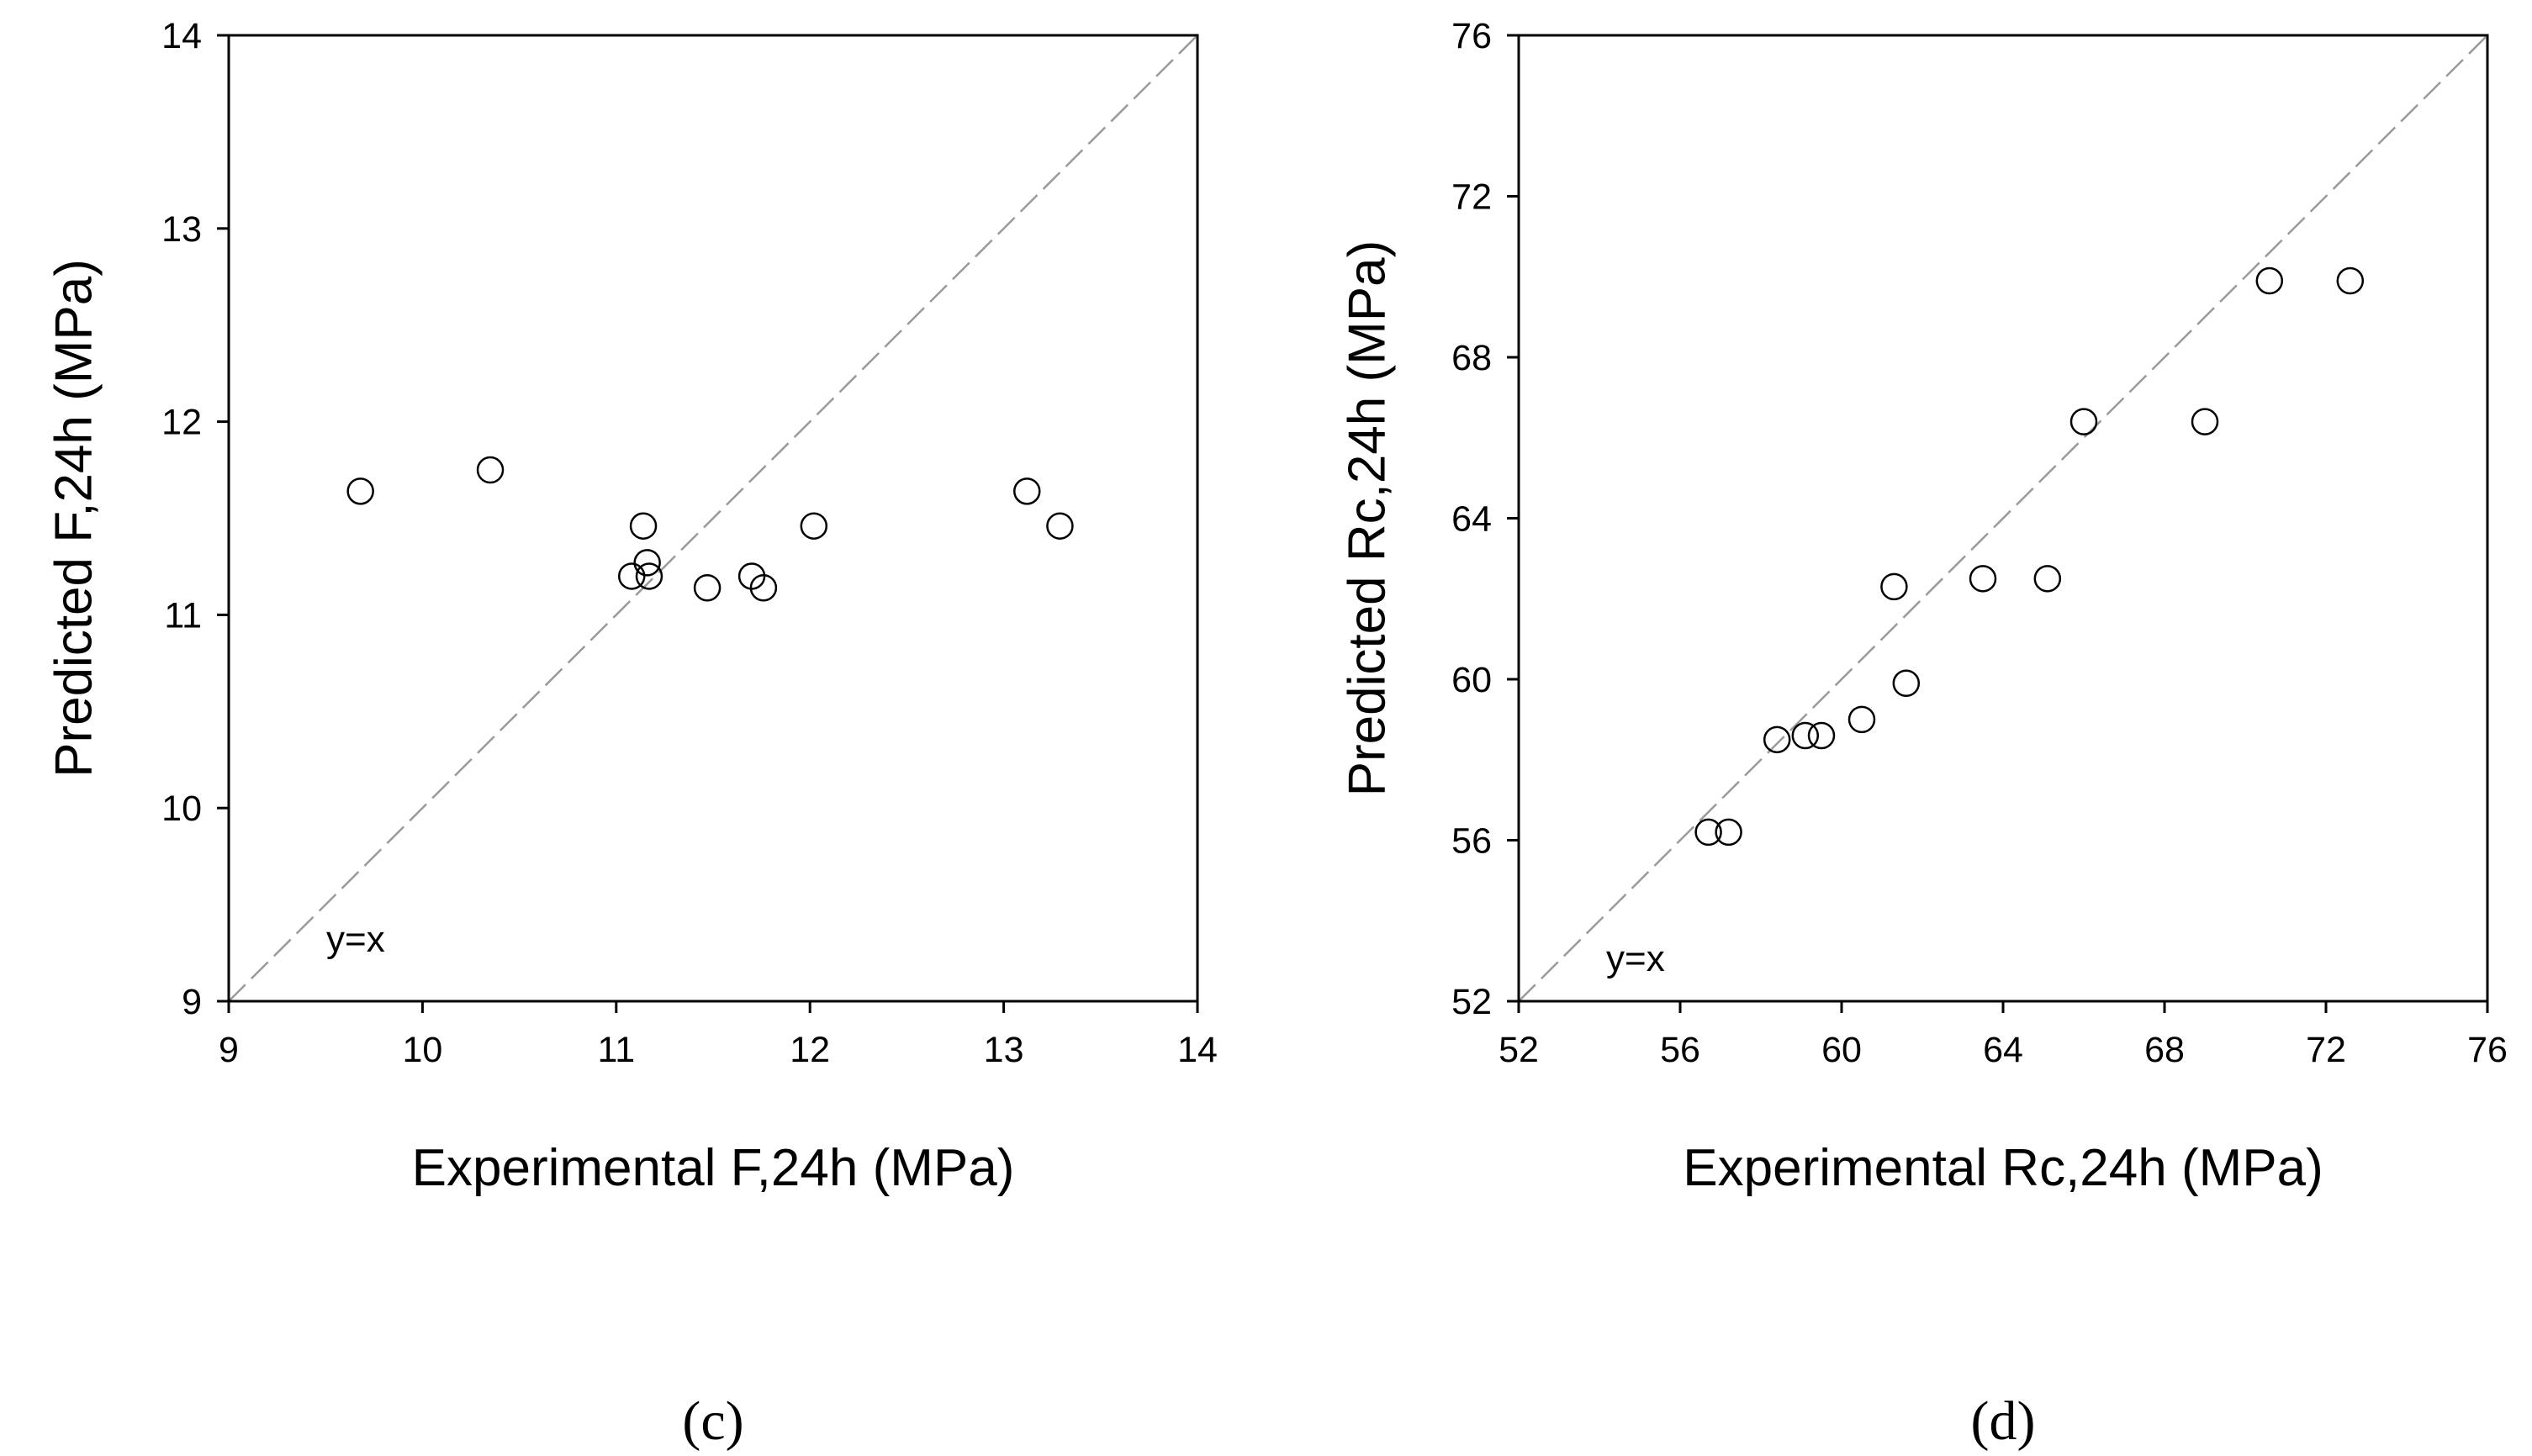 The width and height of the screenshot is (2532, 1456). Describe the element at coordinates (1471, 841) in the screenshot. I see `y-tick-label: 56` at that location.